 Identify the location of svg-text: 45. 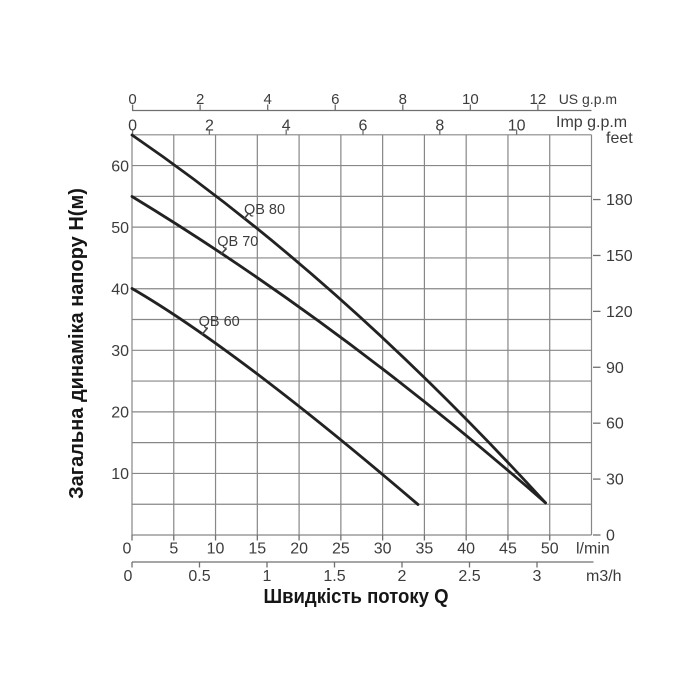
(508, 549).